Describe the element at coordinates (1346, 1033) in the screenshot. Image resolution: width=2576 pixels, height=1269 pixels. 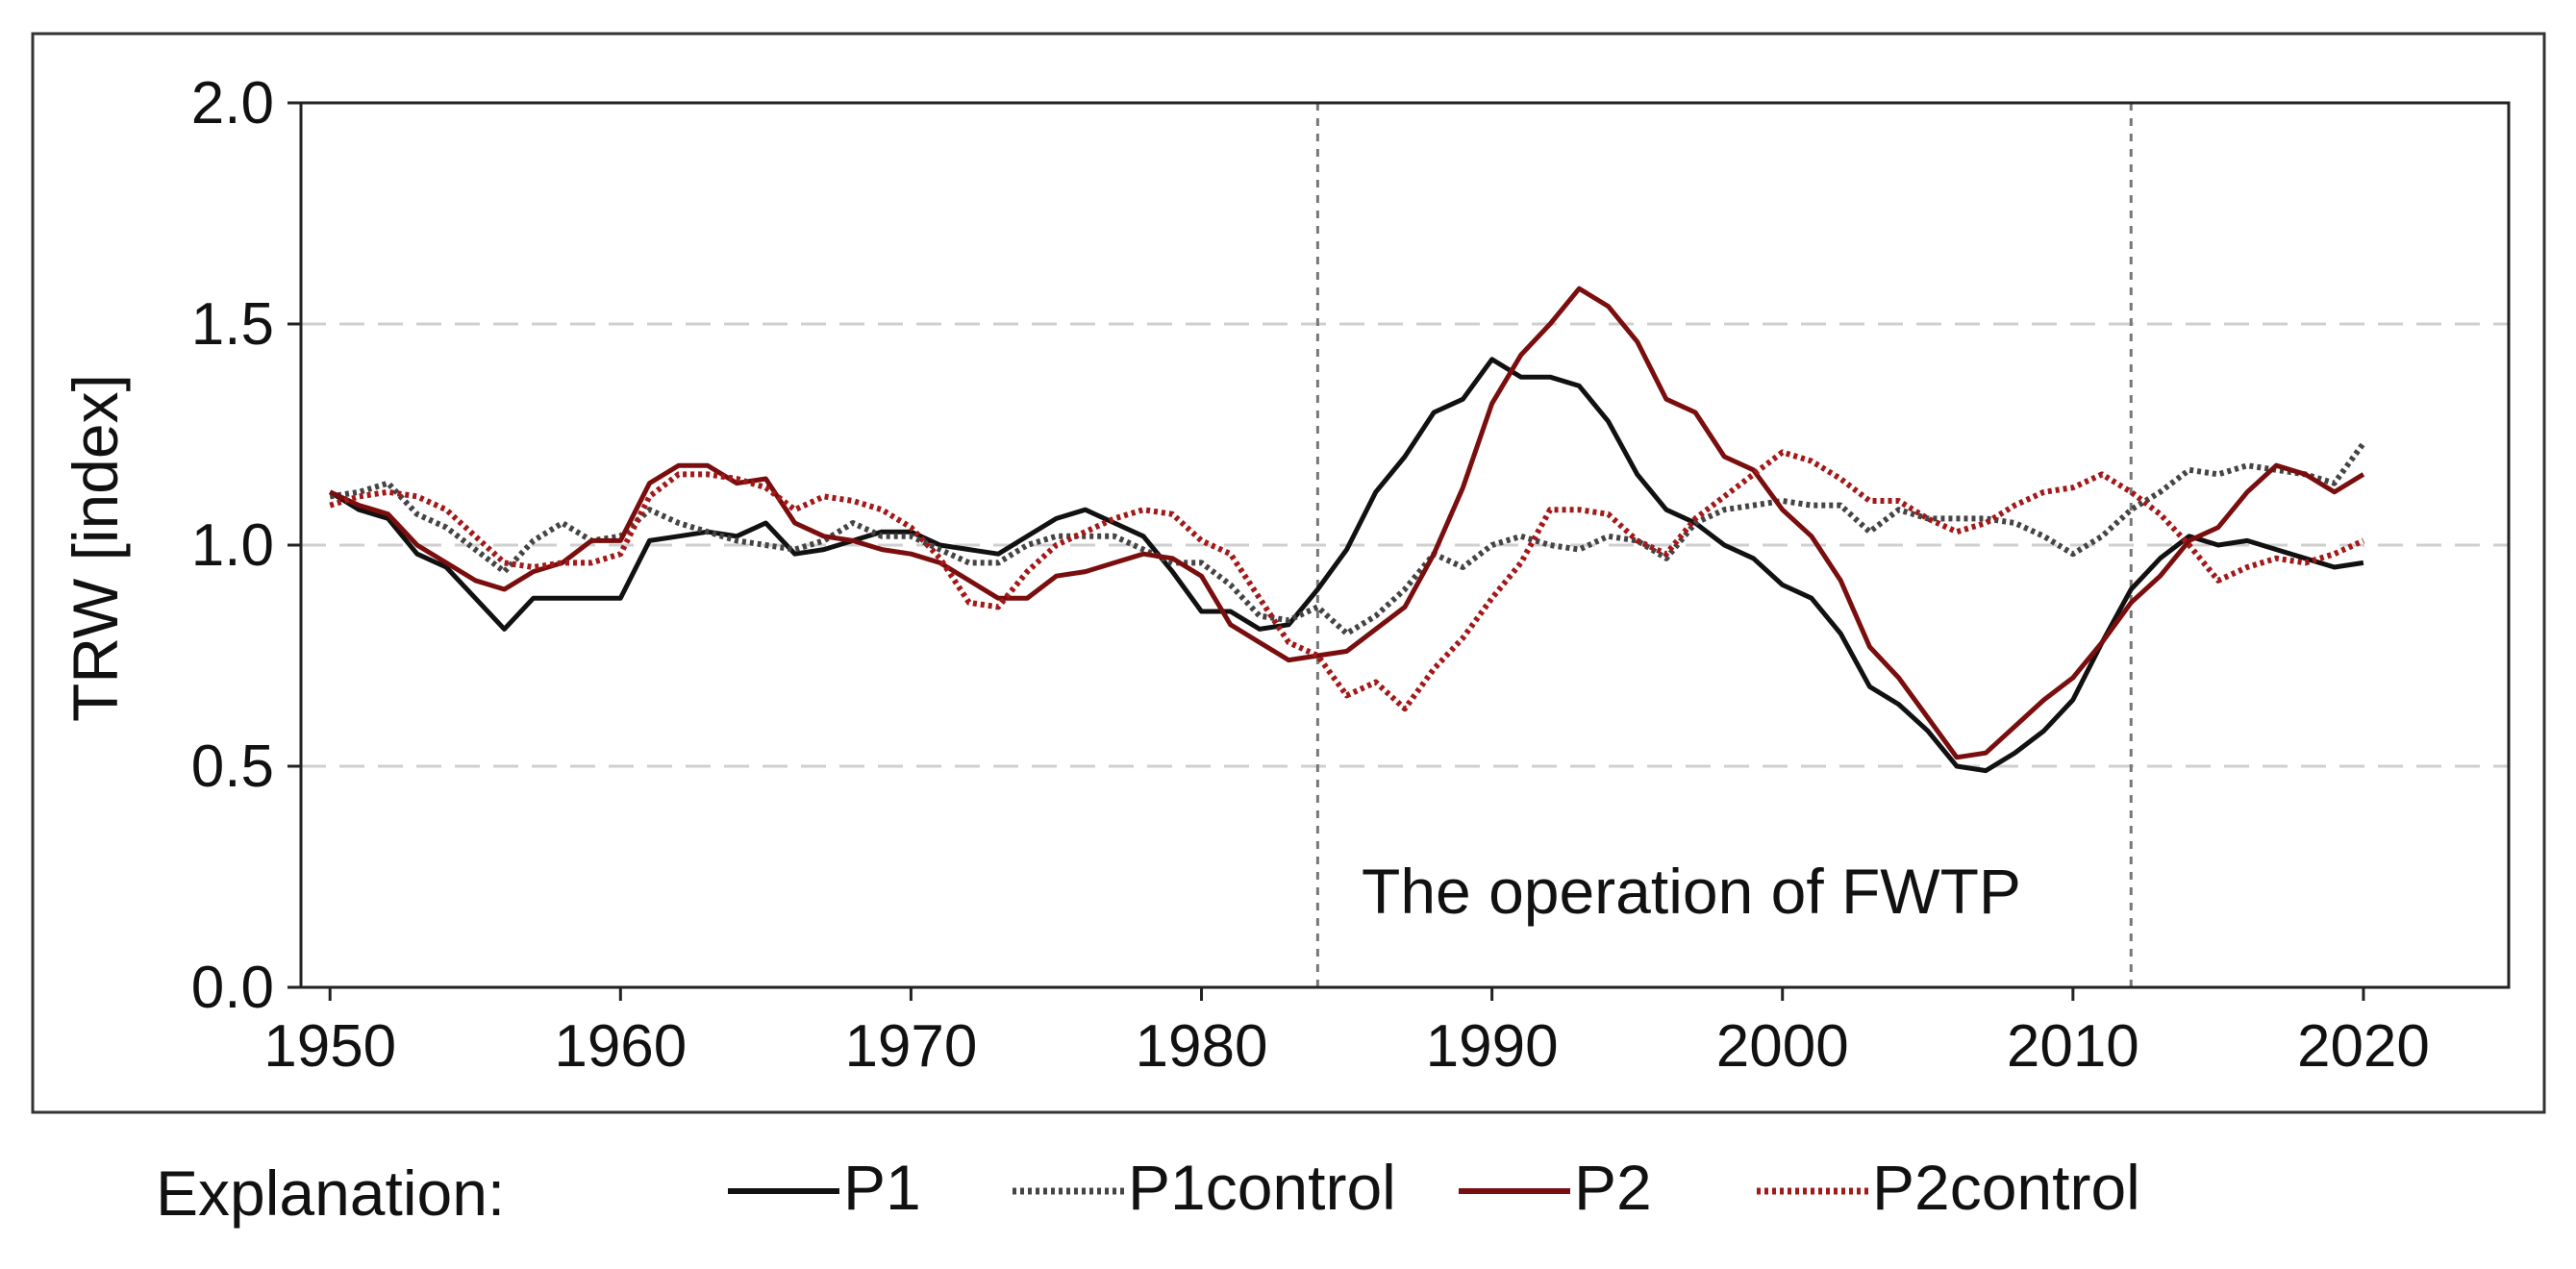
I see `x-axis-ticks: 1950 1960 1970 1980 1990 2000 2010 2020` at that location.